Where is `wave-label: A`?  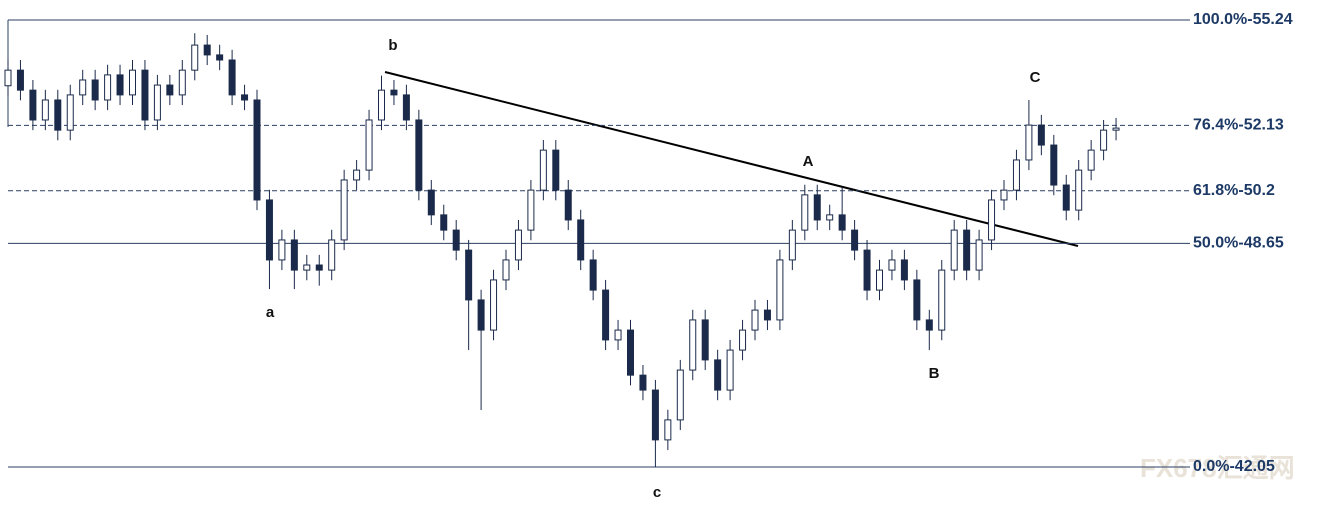
wave-label: A is located at coordinates (808, 161).